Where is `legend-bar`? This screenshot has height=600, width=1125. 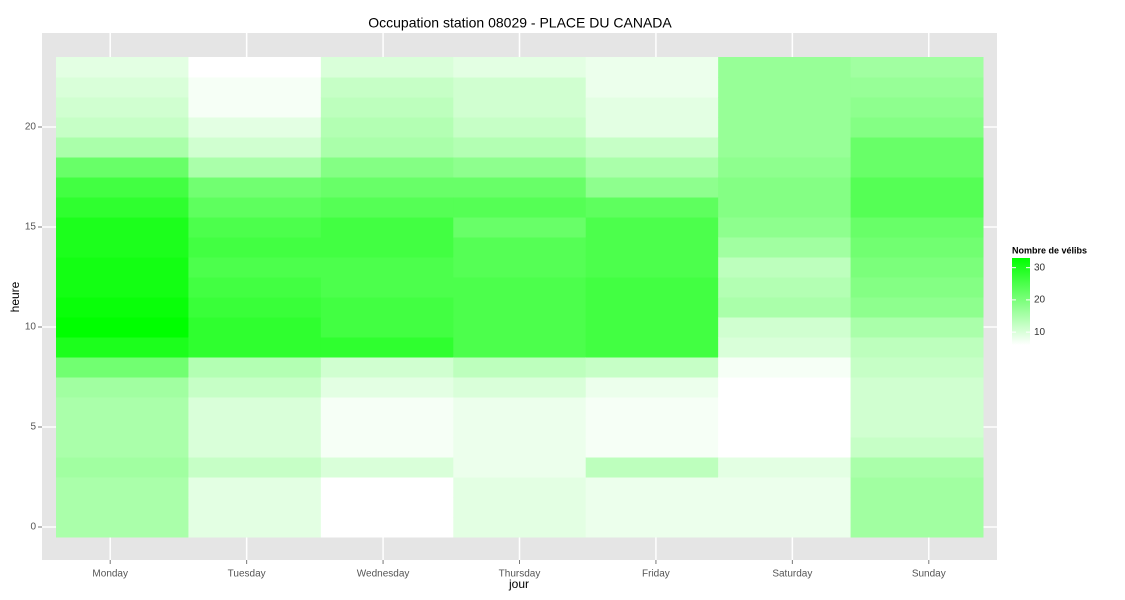 legend-bar is located at coordinates (1021, 301).